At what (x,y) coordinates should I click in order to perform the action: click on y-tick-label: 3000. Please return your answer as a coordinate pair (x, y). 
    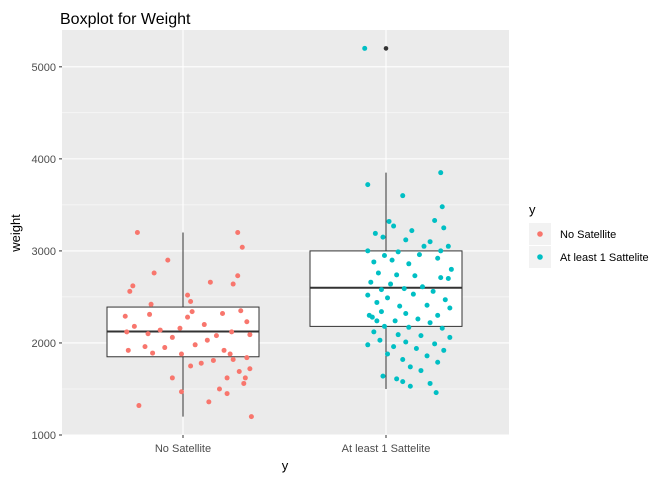
    Looking at the image, I should click on (44, 252).